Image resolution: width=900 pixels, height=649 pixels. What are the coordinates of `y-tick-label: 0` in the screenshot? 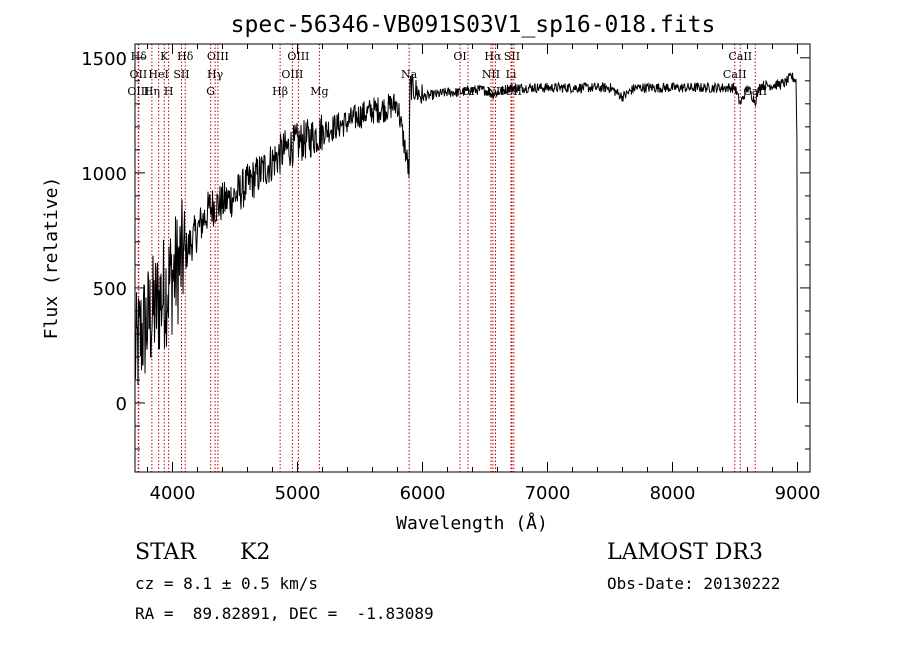 It's located at (121, 404).